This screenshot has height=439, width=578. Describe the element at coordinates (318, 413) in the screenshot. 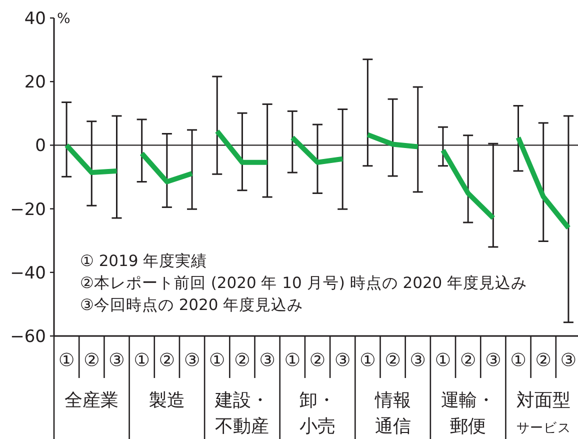

I see `text: 卸・小売` at that location.